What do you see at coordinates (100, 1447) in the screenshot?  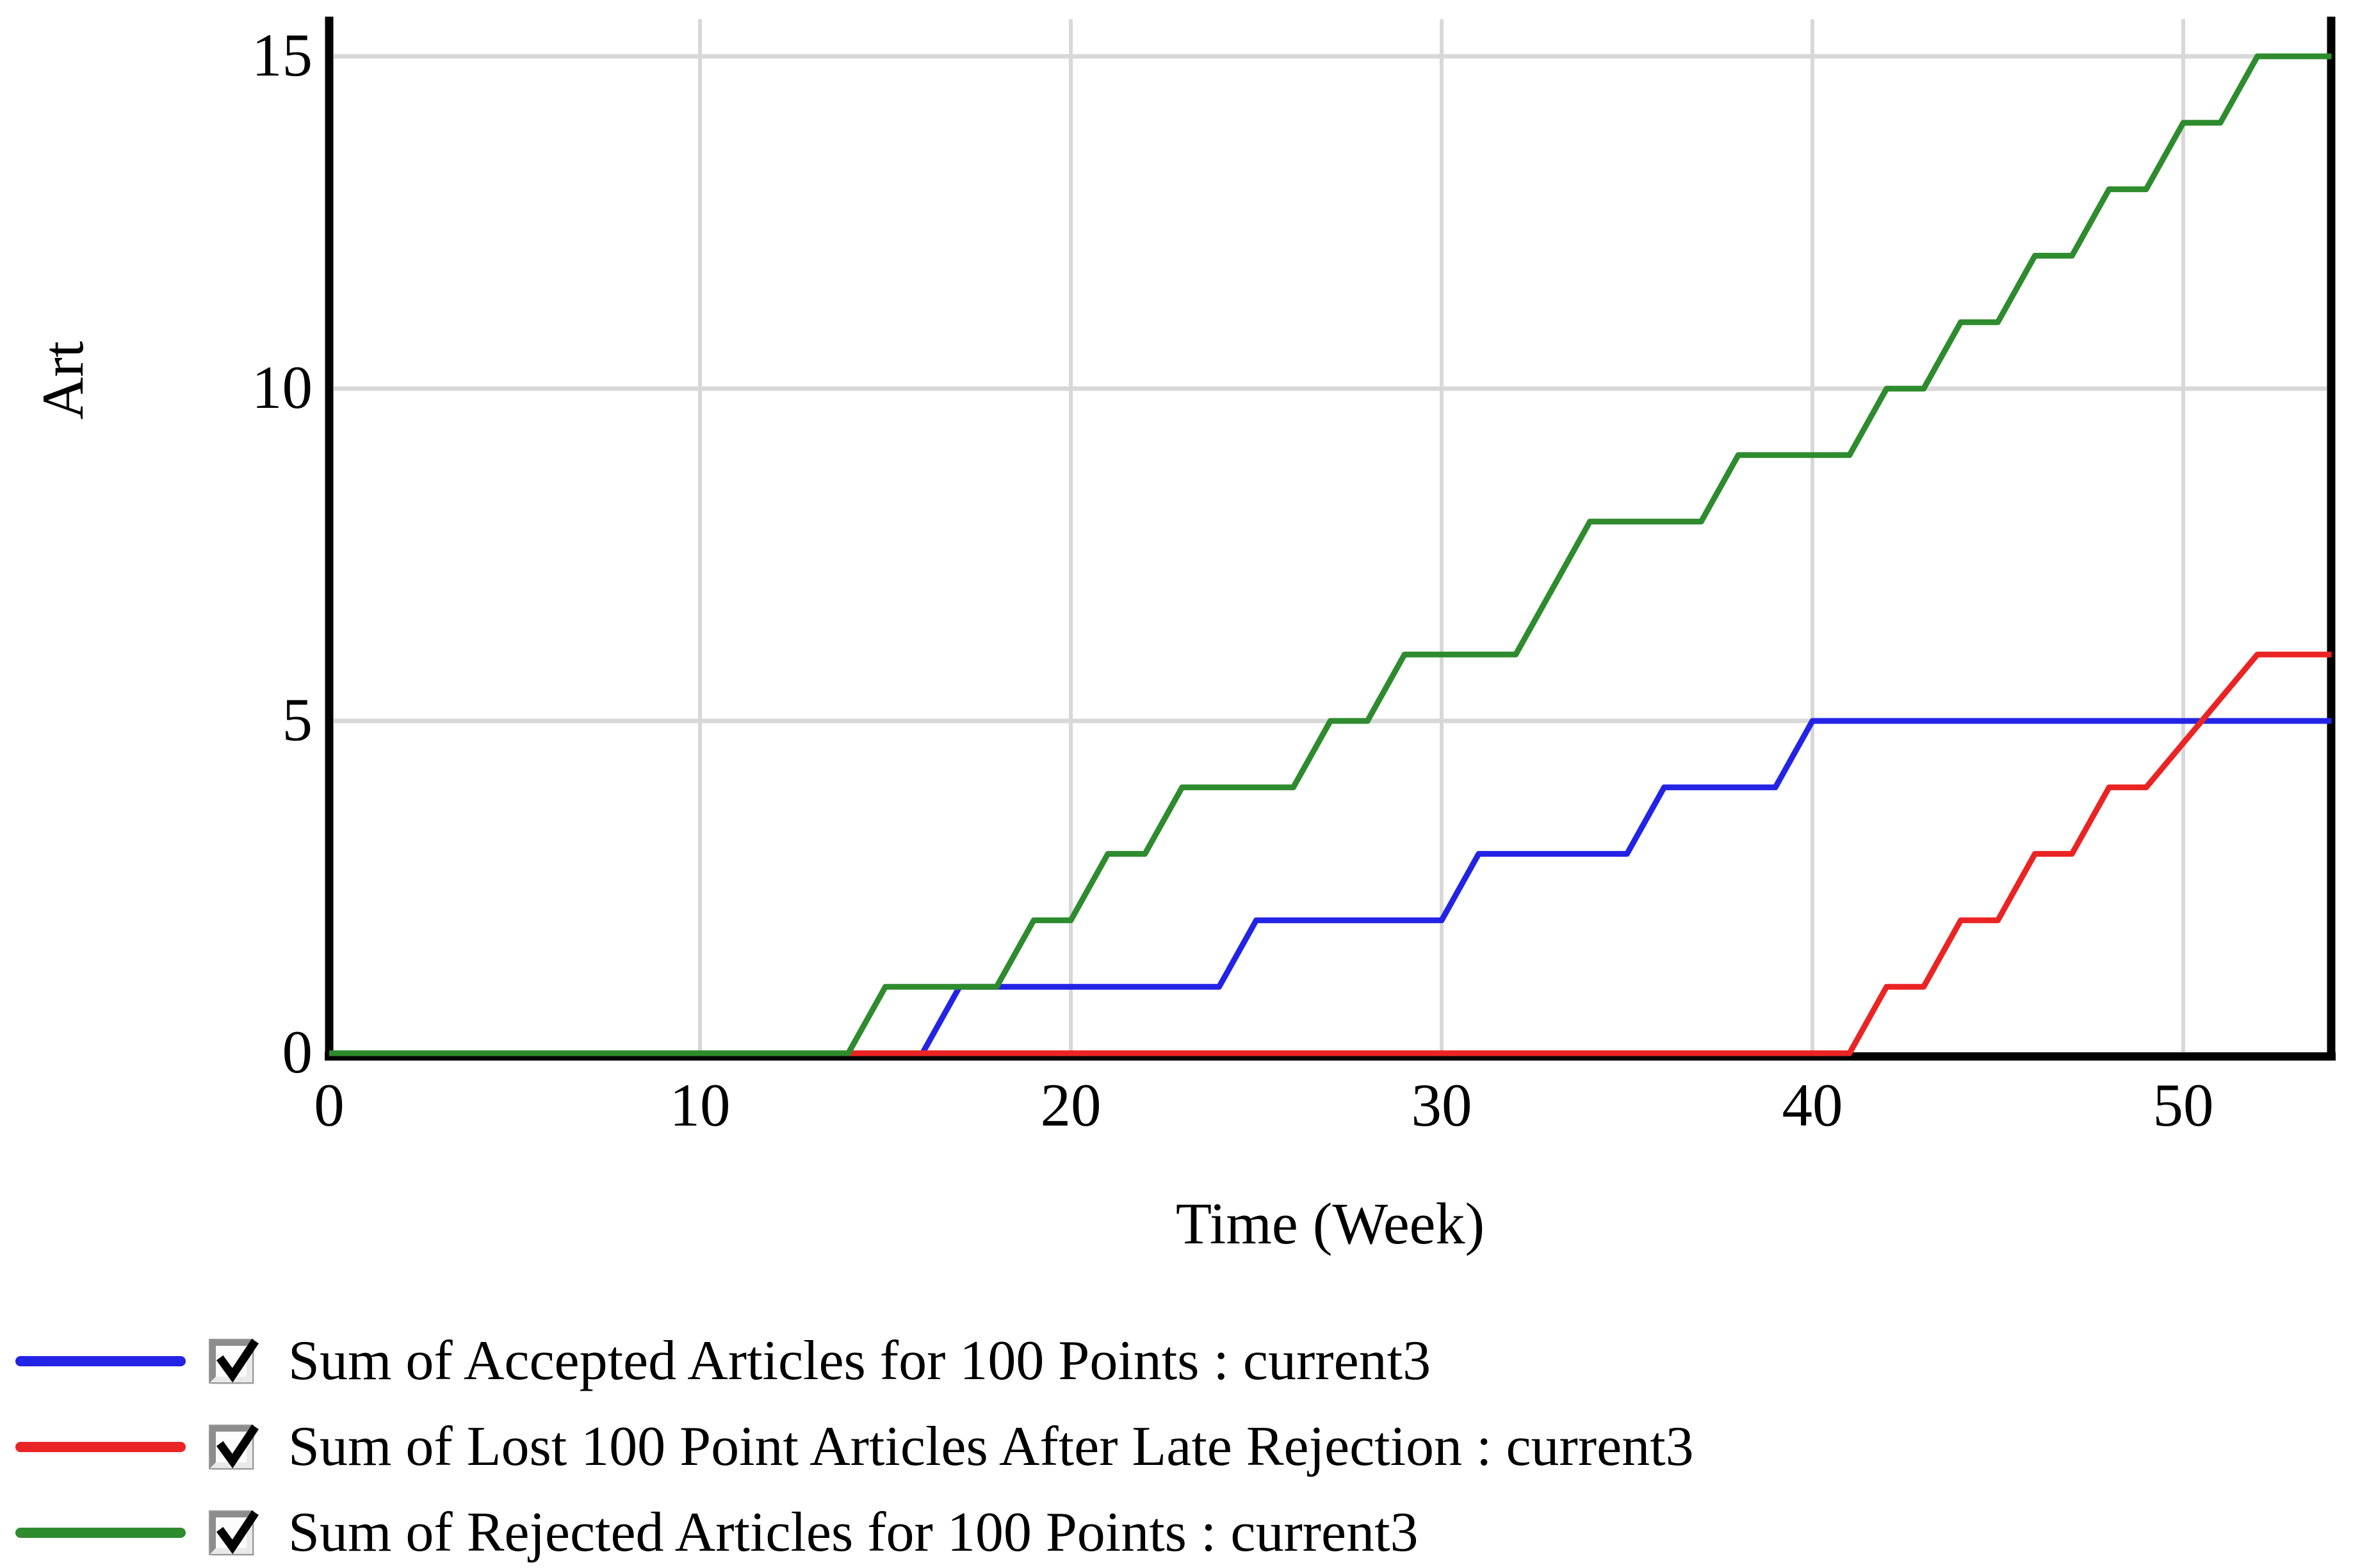 I see `legend-line-swatch-lost` at bounding box center [100, 1447].